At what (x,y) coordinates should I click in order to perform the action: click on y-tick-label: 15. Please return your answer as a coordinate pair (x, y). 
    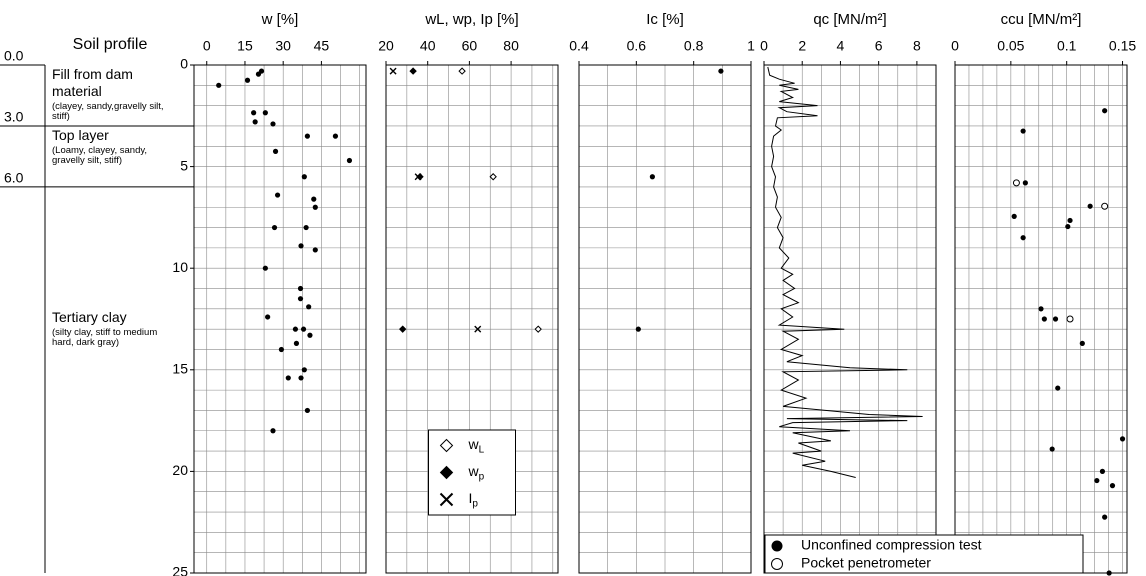
    Looking at the image, I should click on (180, 369).